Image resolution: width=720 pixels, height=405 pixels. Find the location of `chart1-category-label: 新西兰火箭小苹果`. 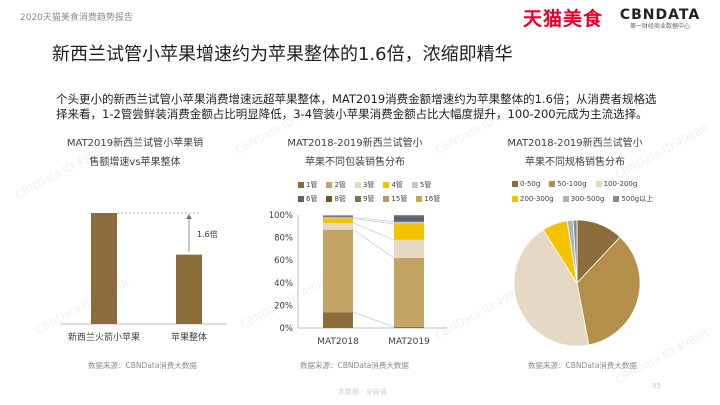

chart1-category-label: 新西兰火箭小苹果 is located at coordinates (104, 337).